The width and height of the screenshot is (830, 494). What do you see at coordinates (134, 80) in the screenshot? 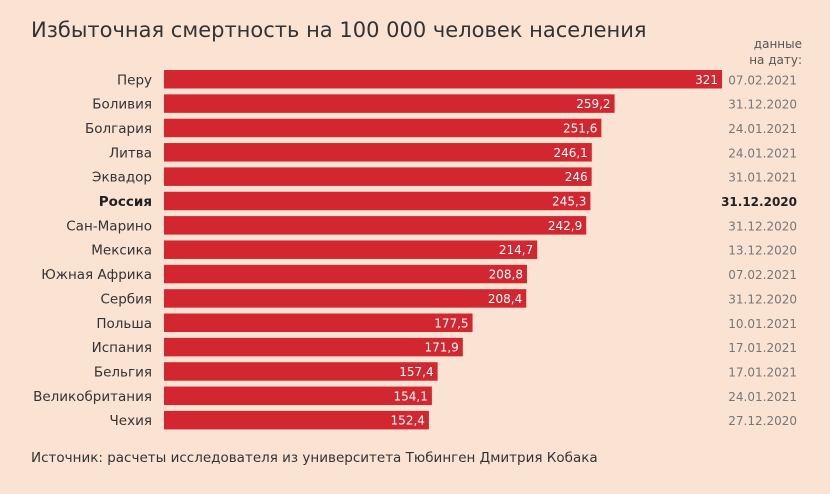
I see `country-label: Перу` at bounding box center [134, 80].